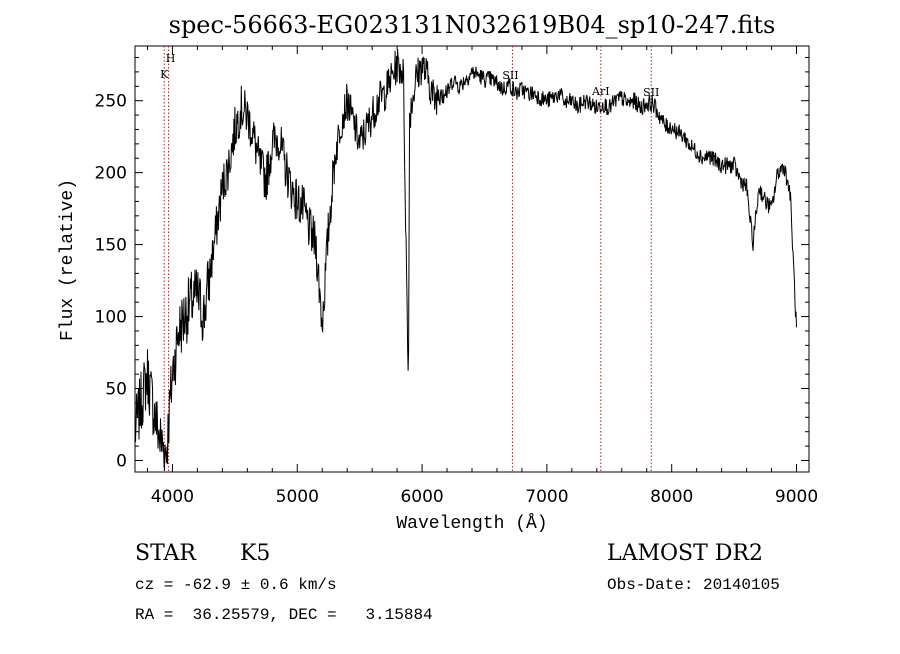  I want to click on x-tick-label-2: 6000, so click(421, 497).